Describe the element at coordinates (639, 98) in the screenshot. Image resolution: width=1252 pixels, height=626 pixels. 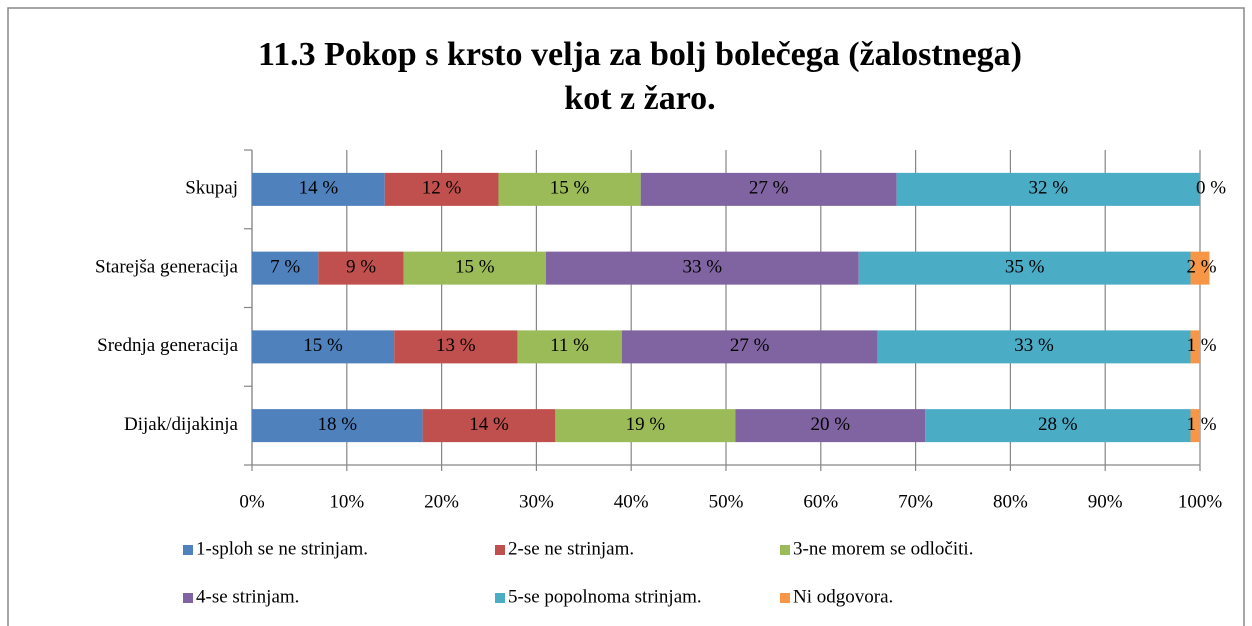
I see `chart-subtitle: kot z žaro.` at that location.